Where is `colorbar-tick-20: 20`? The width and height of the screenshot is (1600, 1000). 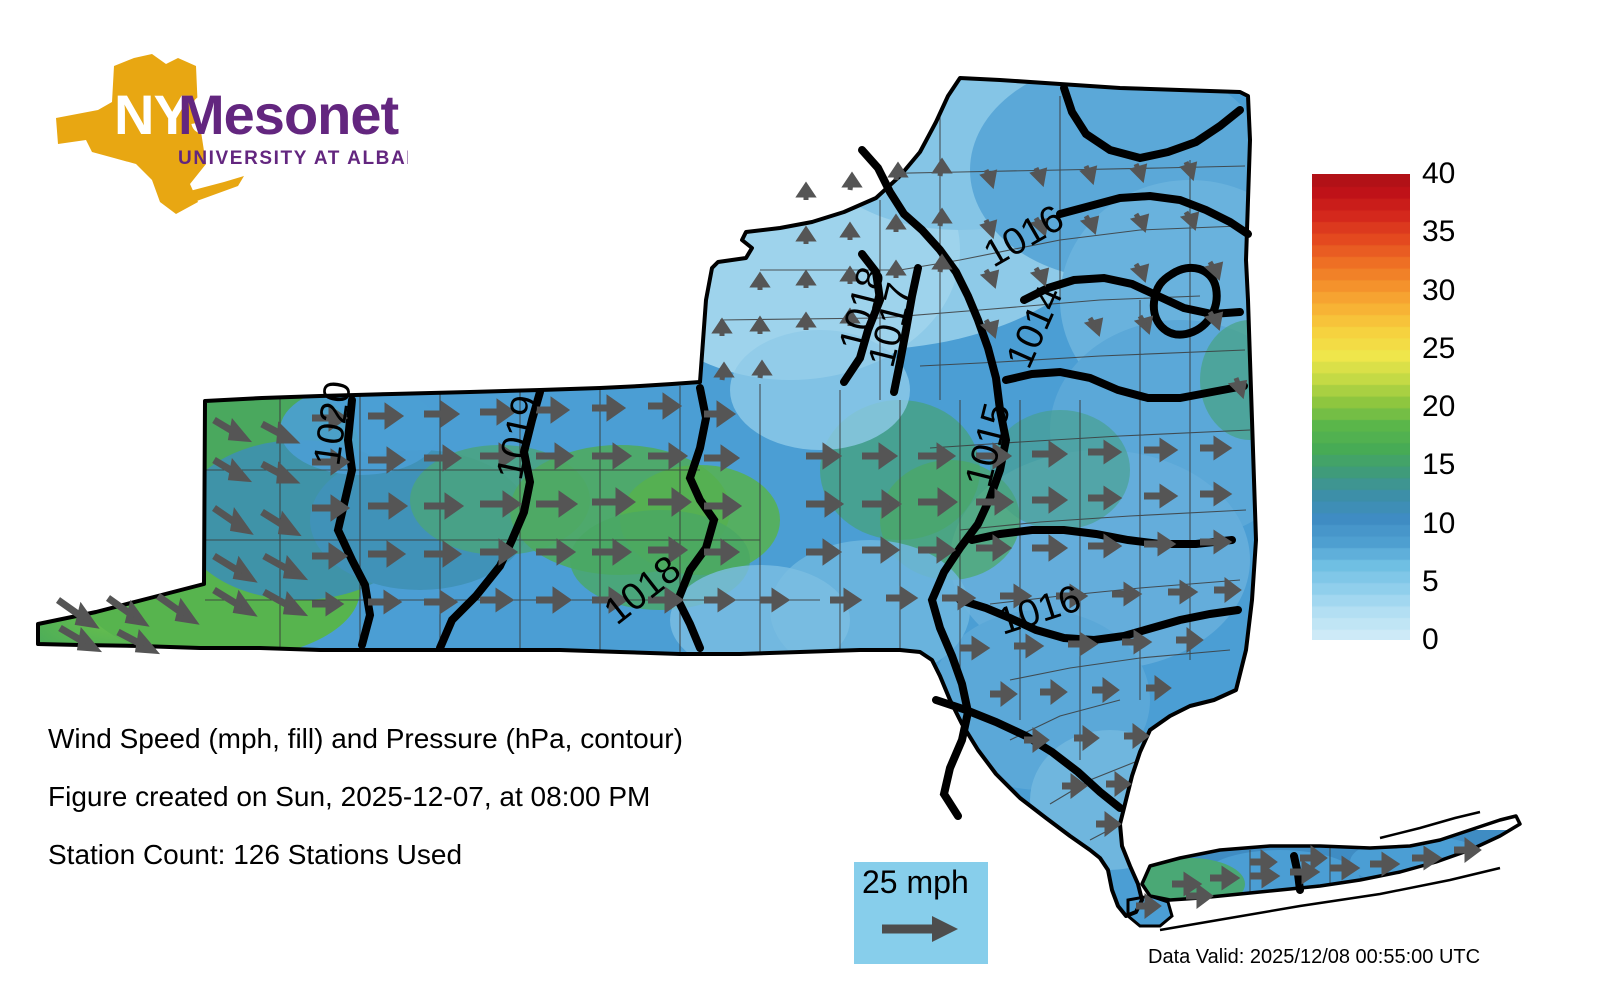 colorbar-tick-20: 20 is located at coordinates (1439, 406).